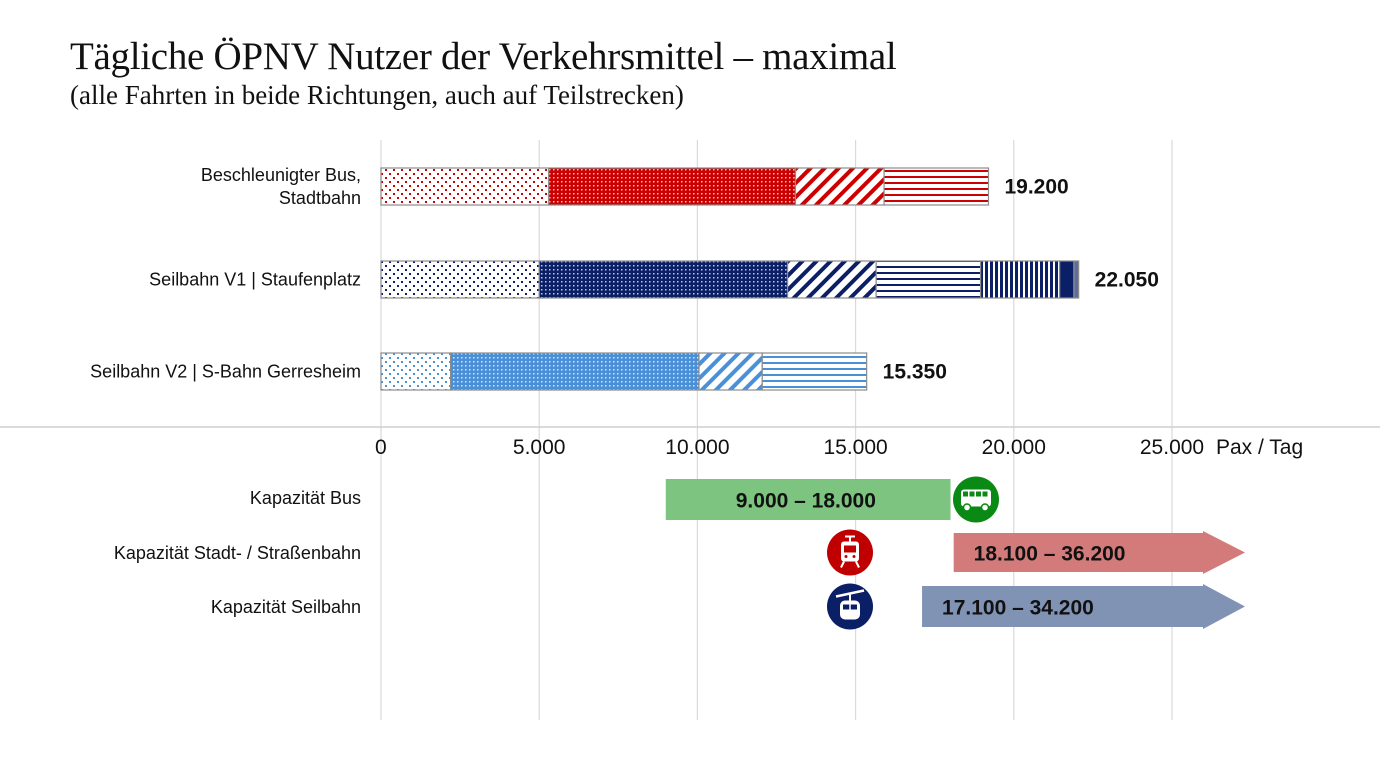 The image size is (1380, 773). I want to click on bar-total-label: 22.050, so click(1127, 280).